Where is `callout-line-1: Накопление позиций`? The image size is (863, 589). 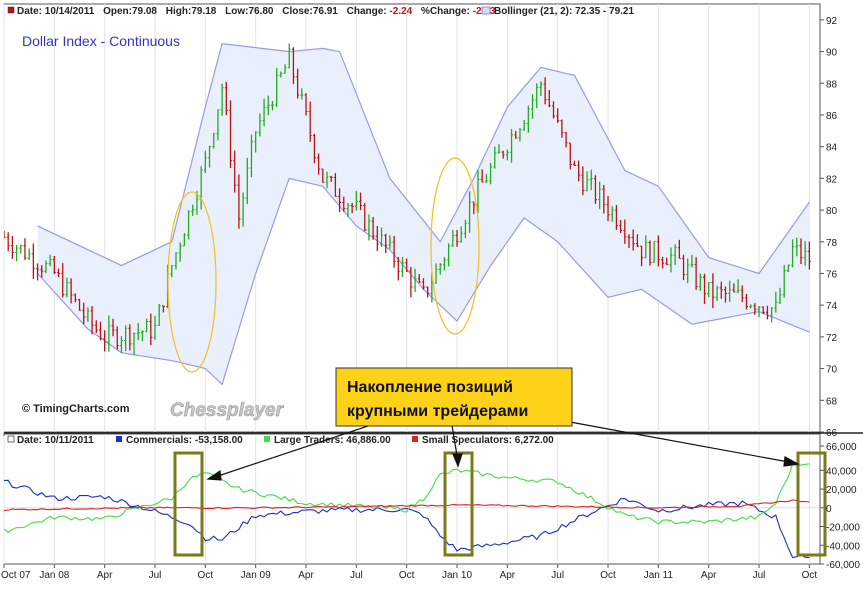
callout-line-1: Накопление позиций is located at coordinates (430, 387).